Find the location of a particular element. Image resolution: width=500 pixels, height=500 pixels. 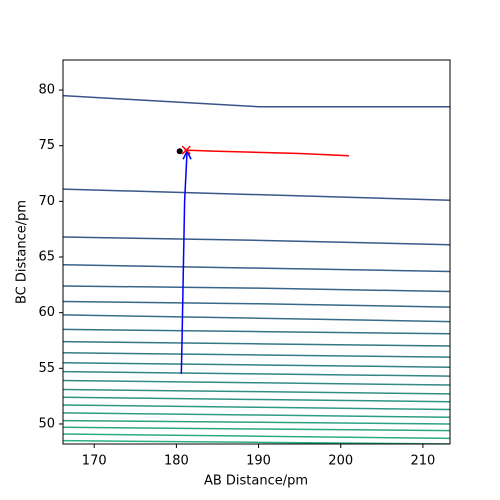

x-tick-label: 210 is located at coordinates (422, 461).